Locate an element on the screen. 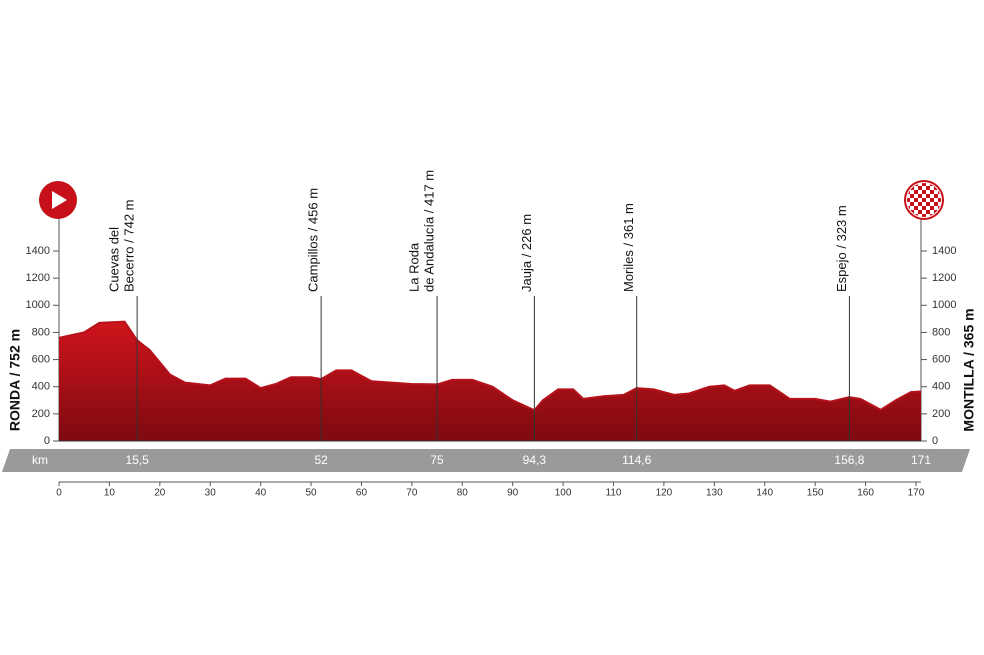 This screenshot has width=984, height=655. km-label: km is located at coordinates (40, 460).